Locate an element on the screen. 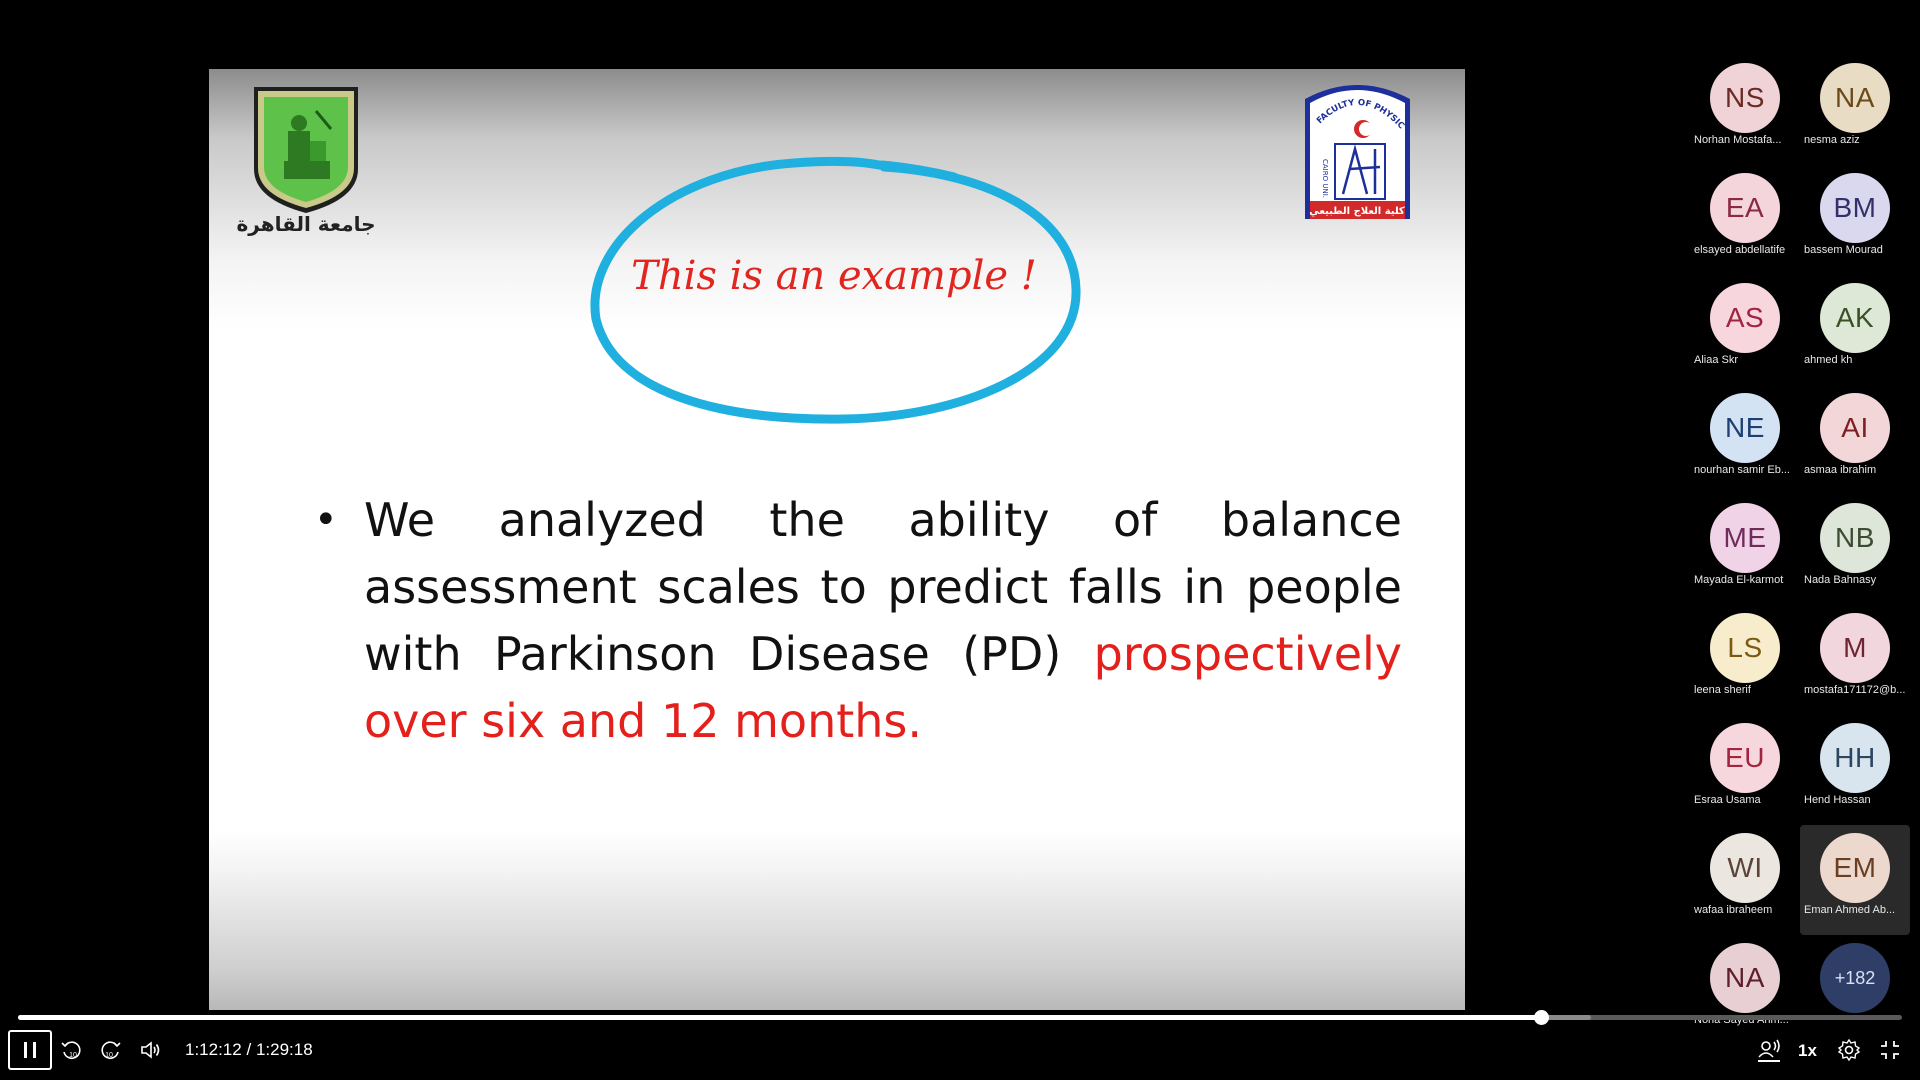 The height and width of the screenshot is (1080, 1920). participant-name: leena sherif is located at coordinates (1722, 690).